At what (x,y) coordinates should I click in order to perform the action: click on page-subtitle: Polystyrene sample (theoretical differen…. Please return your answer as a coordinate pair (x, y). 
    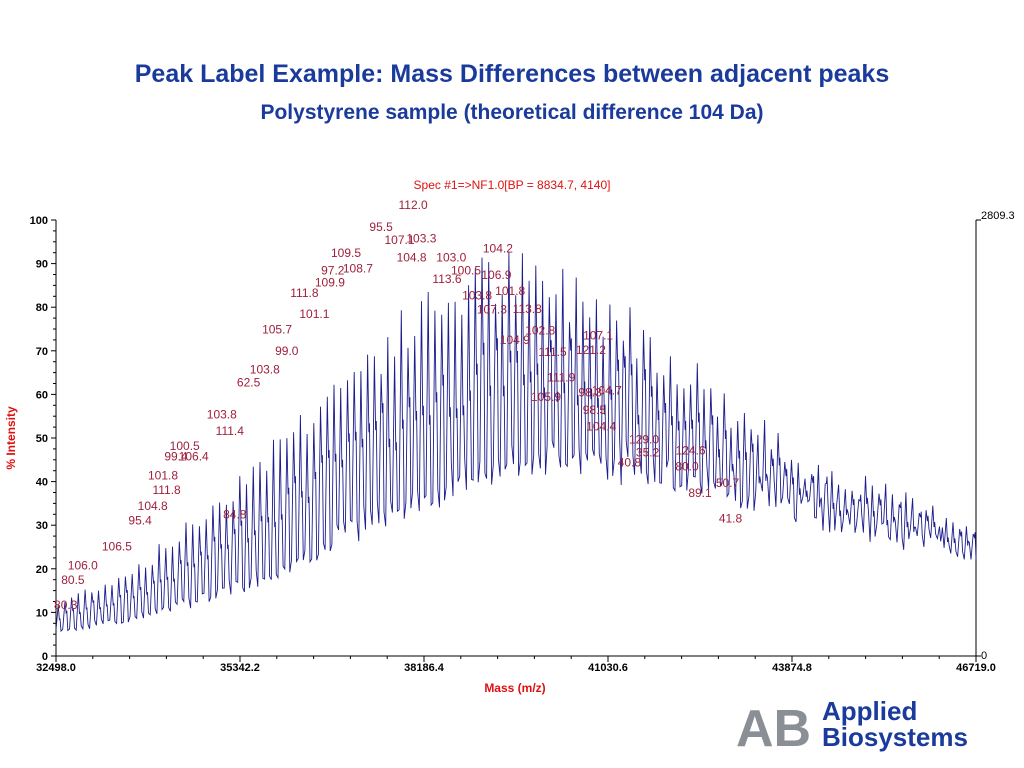
    Looking at the image, I should click on (512, 112).